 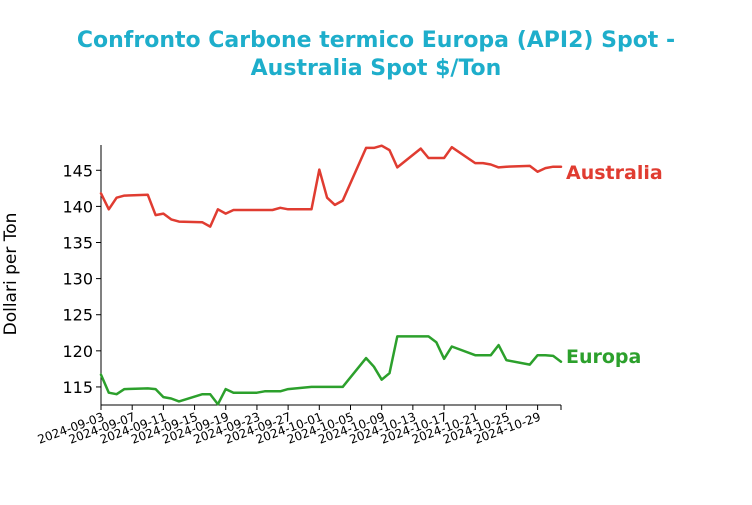 What do you see at coordinates (77, 387) in the screenshot?
I see `y-tick-label: 115` at bounding box center [77, 387].